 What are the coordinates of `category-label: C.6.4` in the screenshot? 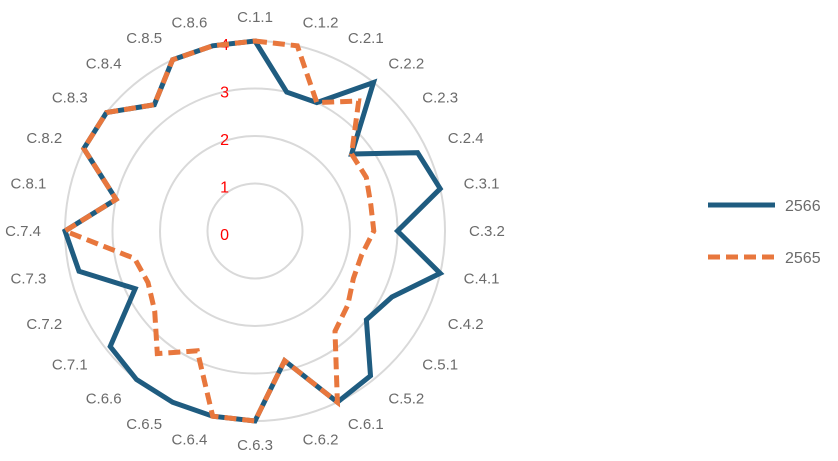 It's located at (190, 440).